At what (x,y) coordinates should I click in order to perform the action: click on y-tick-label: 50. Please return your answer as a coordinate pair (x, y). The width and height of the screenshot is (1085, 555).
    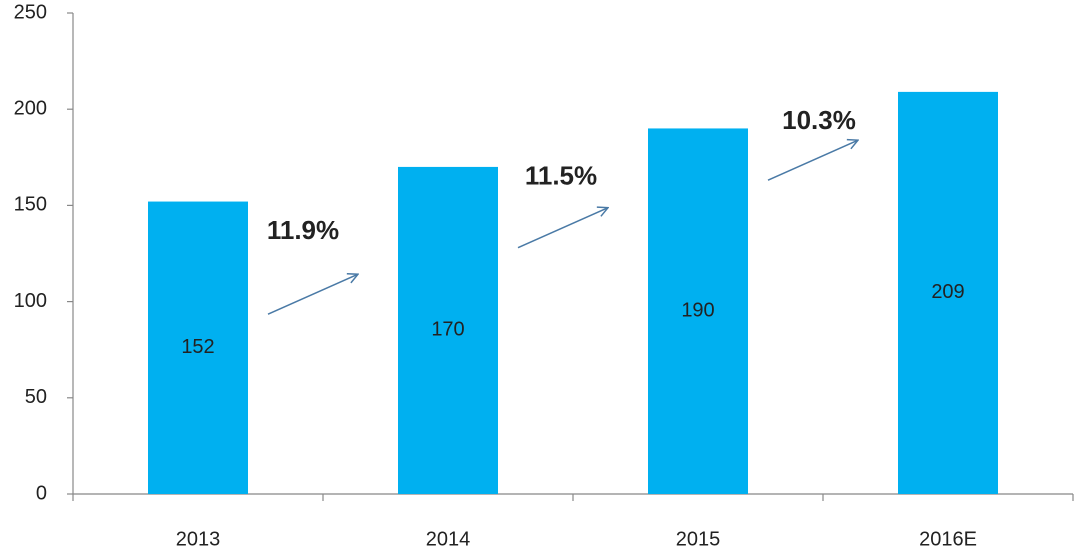
    Looking at the image, I should click on (36, 397).